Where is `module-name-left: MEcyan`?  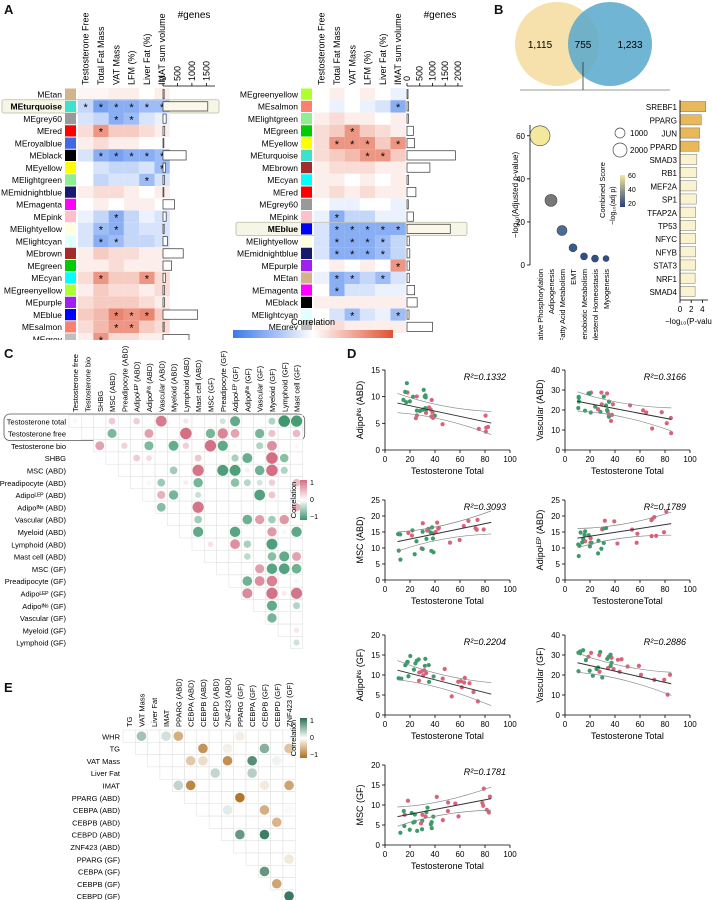 module-name-left: MEcyan is located at coordinates (46, 278).